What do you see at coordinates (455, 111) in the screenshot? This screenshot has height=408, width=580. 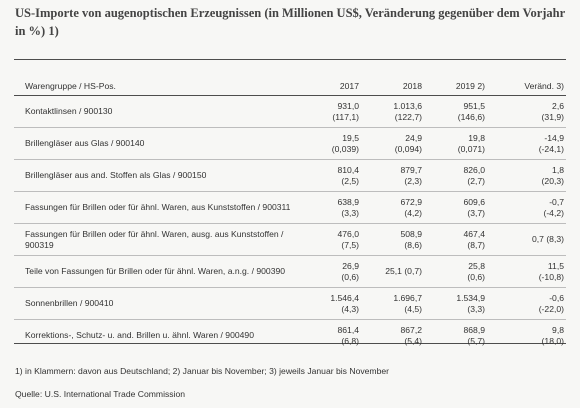 I see `value-2019: 951,5 (146,6)` at bounding box center [455, 111].